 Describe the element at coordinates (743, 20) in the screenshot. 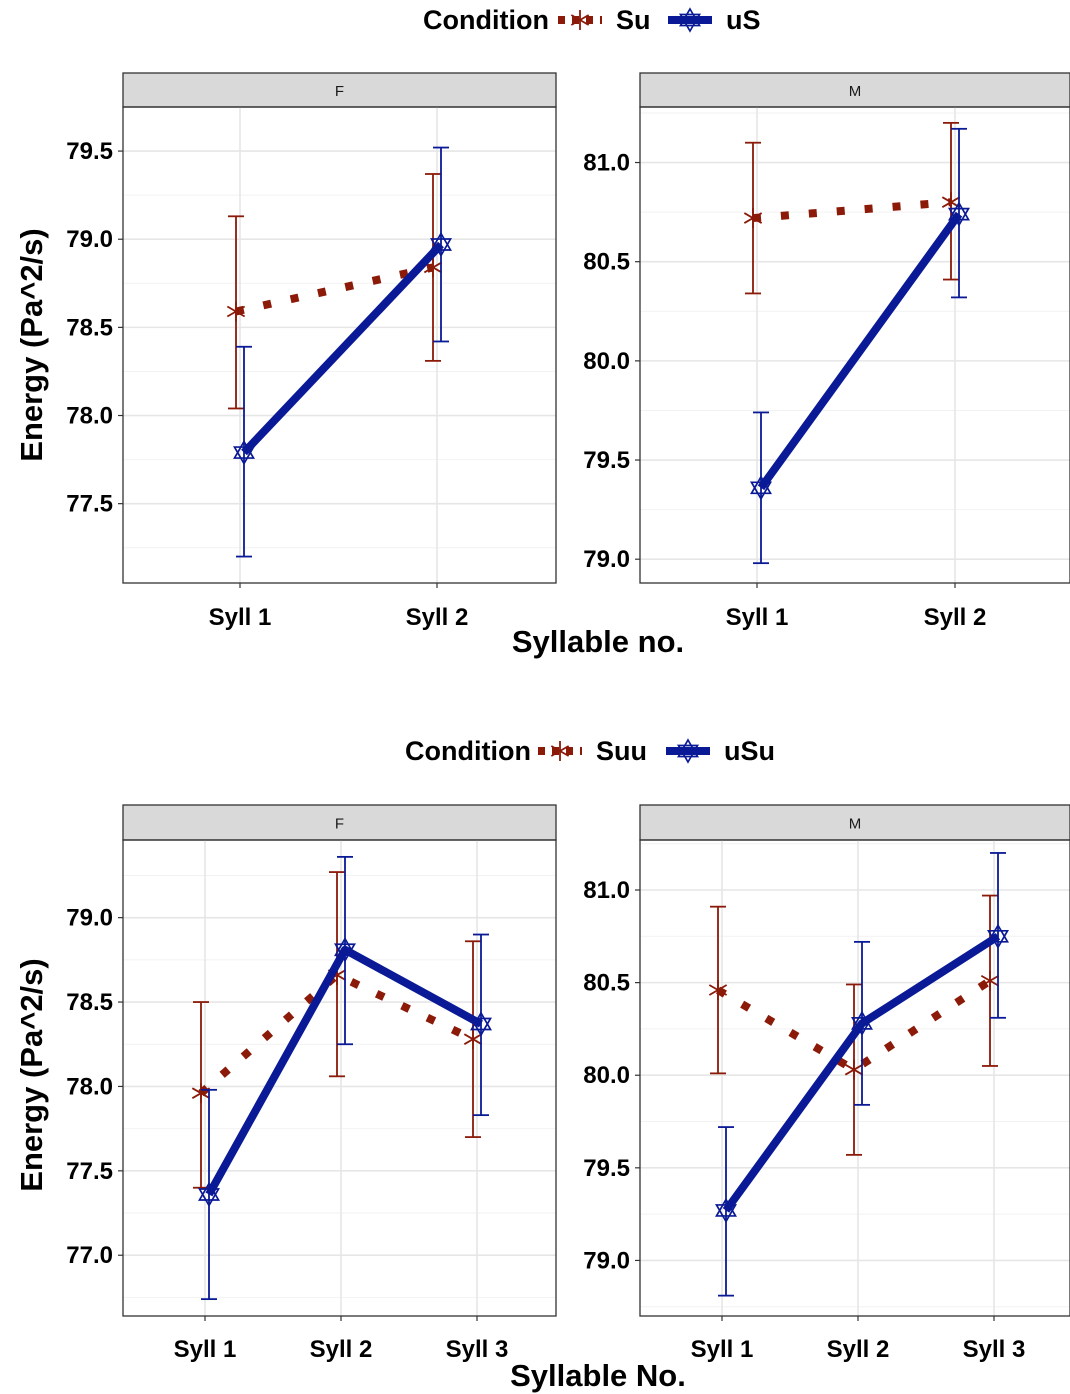

I see `legend-label: uS` at that location.